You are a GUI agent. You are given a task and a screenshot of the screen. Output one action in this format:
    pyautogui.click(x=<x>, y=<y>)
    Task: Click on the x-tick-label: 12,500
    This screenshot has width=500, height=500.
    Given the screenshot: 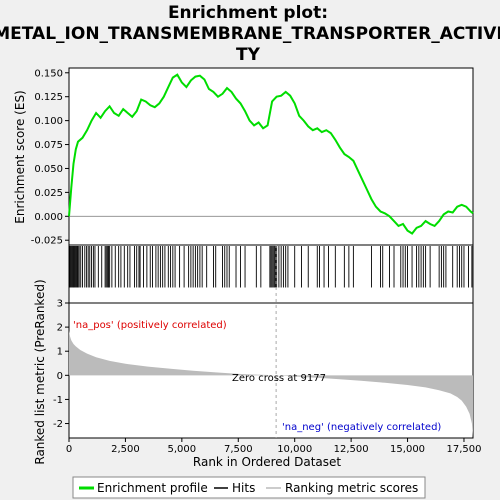 What is the action you would take?
    pyautogui.click(x=351, y=449)
    